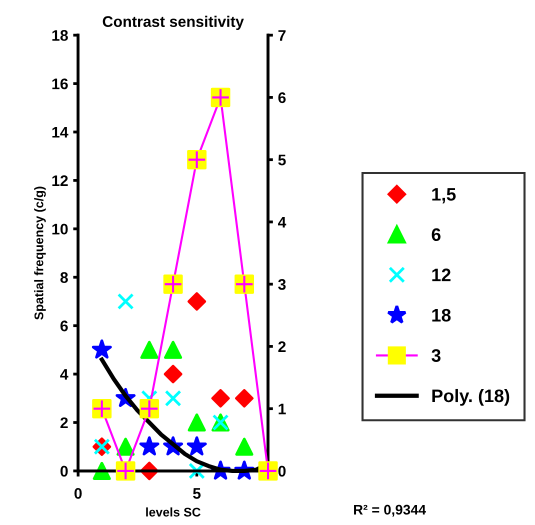 The height and width of the screenshot is (525, 535). What do you see at coordinates (60, 229) in the screenshot?
I see `y-tick-label: 10` at bounding box center [60, 229].